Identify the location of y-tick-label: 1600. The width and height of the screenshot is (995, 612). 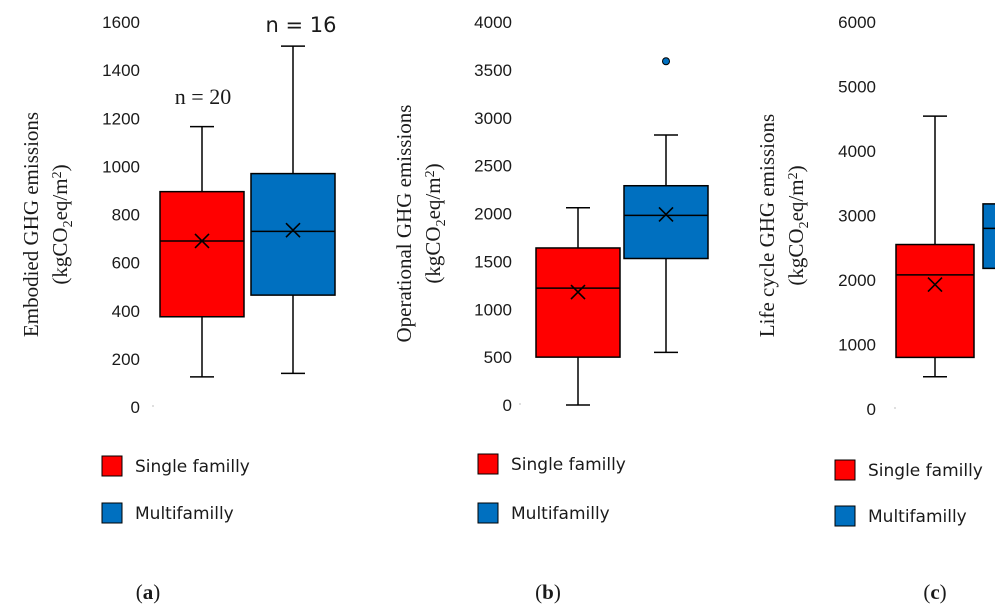
(121, 22).